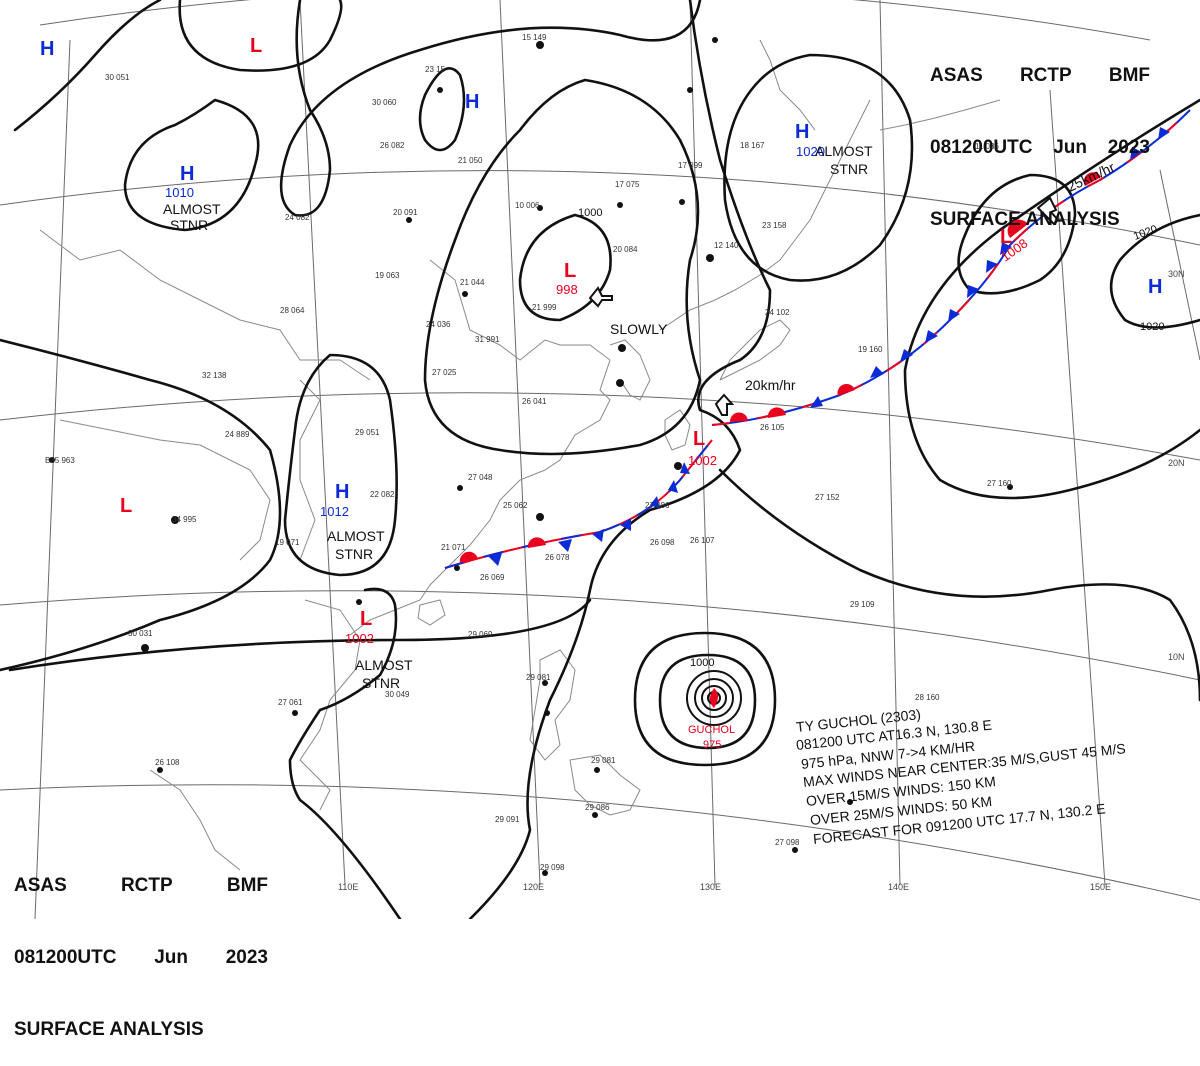 The height and width of the screenshot is (1066, 1200). Describe the element at coordinates (438, 324) in the screenshot. I see `station-plot-label: 24 036` at that location.